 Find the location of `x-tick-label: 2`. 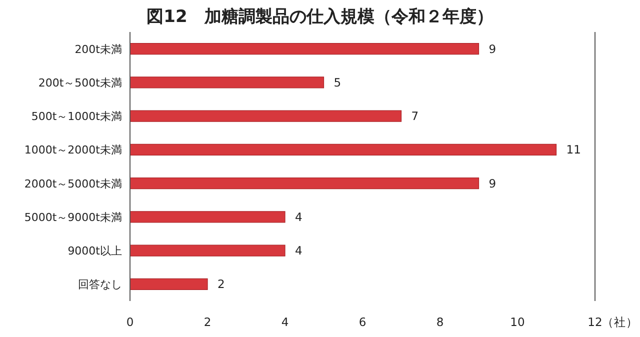

x-tick-label: 2 is located at coordinates (208, 322).